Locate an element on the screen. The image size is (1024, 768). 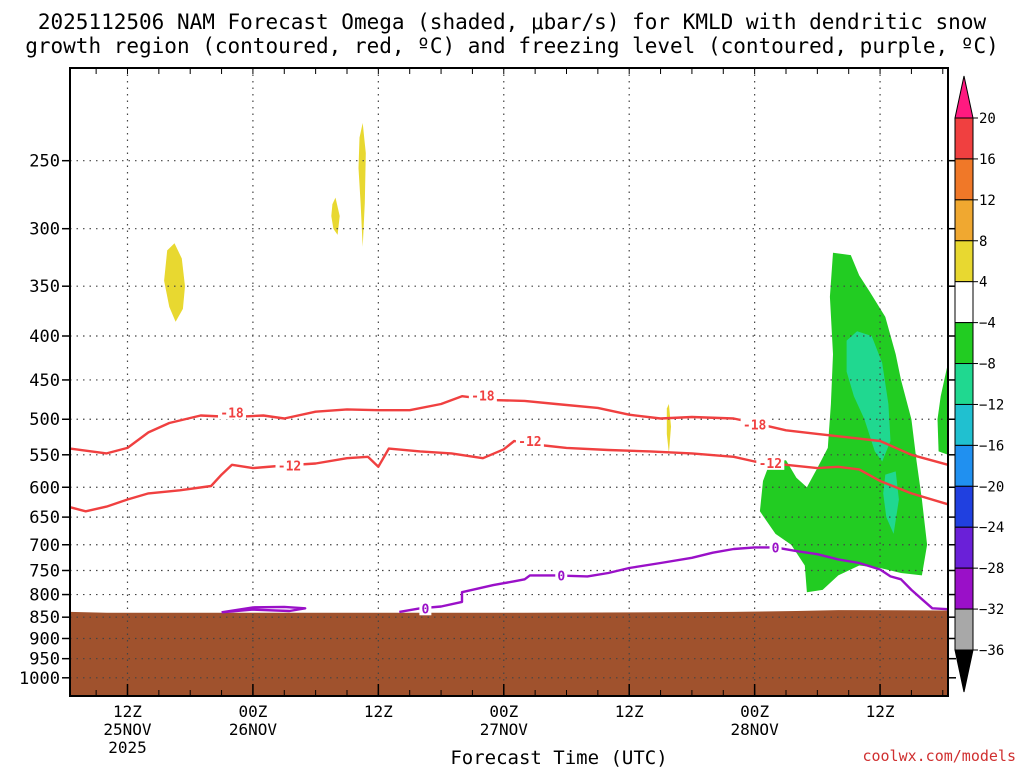
y-tick-label: 550 is located at coordinates (44, 456).